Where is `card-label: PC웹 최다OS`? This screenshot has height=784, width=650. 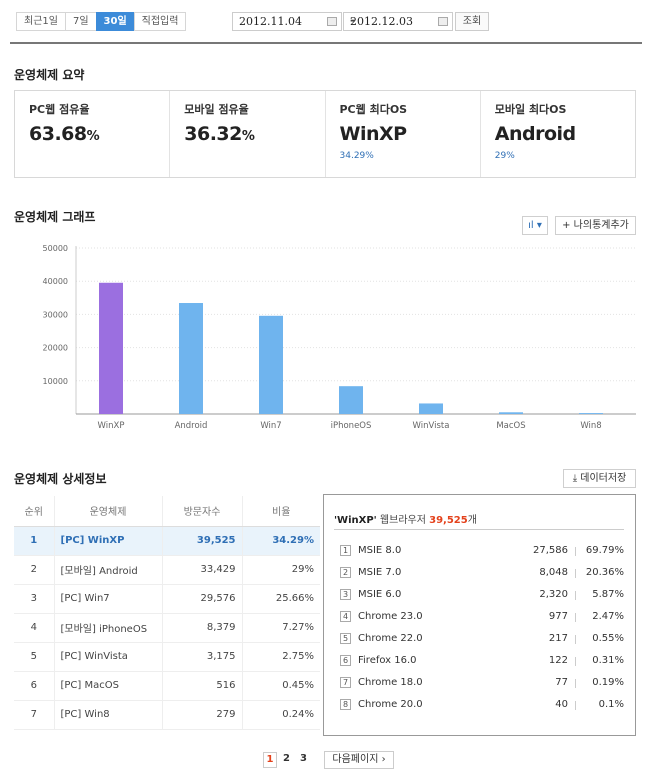
card-label: PC웹 최다OS is located at coordinates (373, 109).